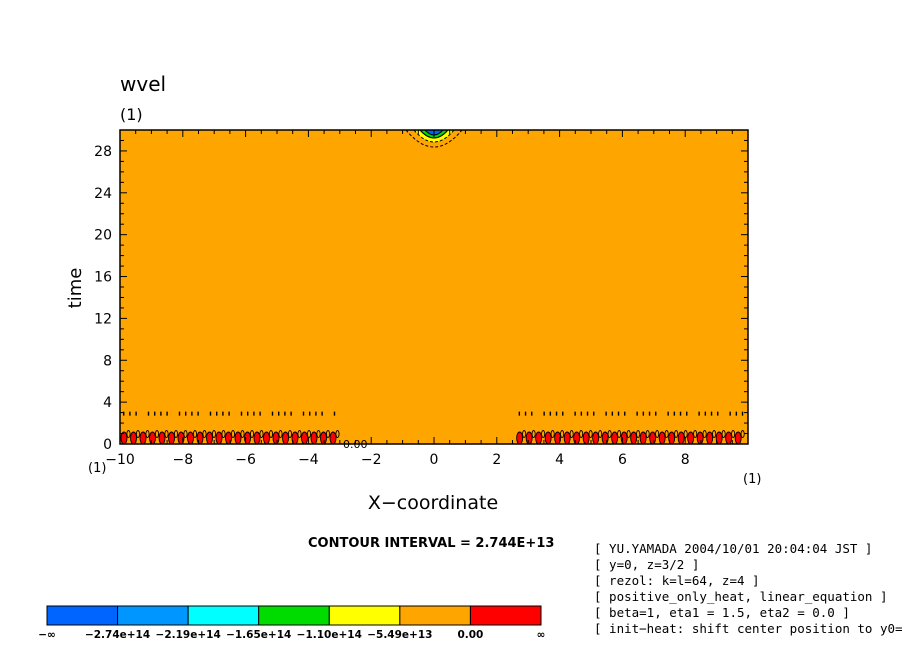  I want to click on x-axis-label: X−coordinate, so click(433, 503).